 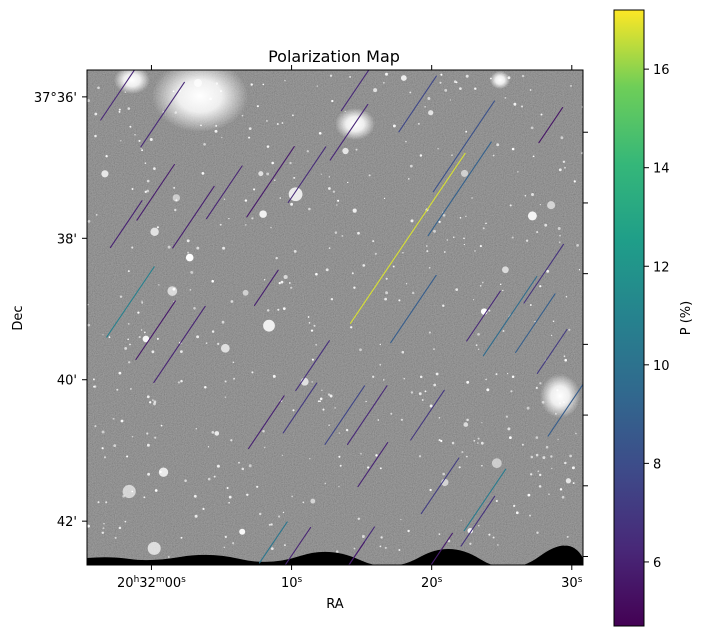 I want to click on x-tick-label-number: 20, so click(x=429, y=583).